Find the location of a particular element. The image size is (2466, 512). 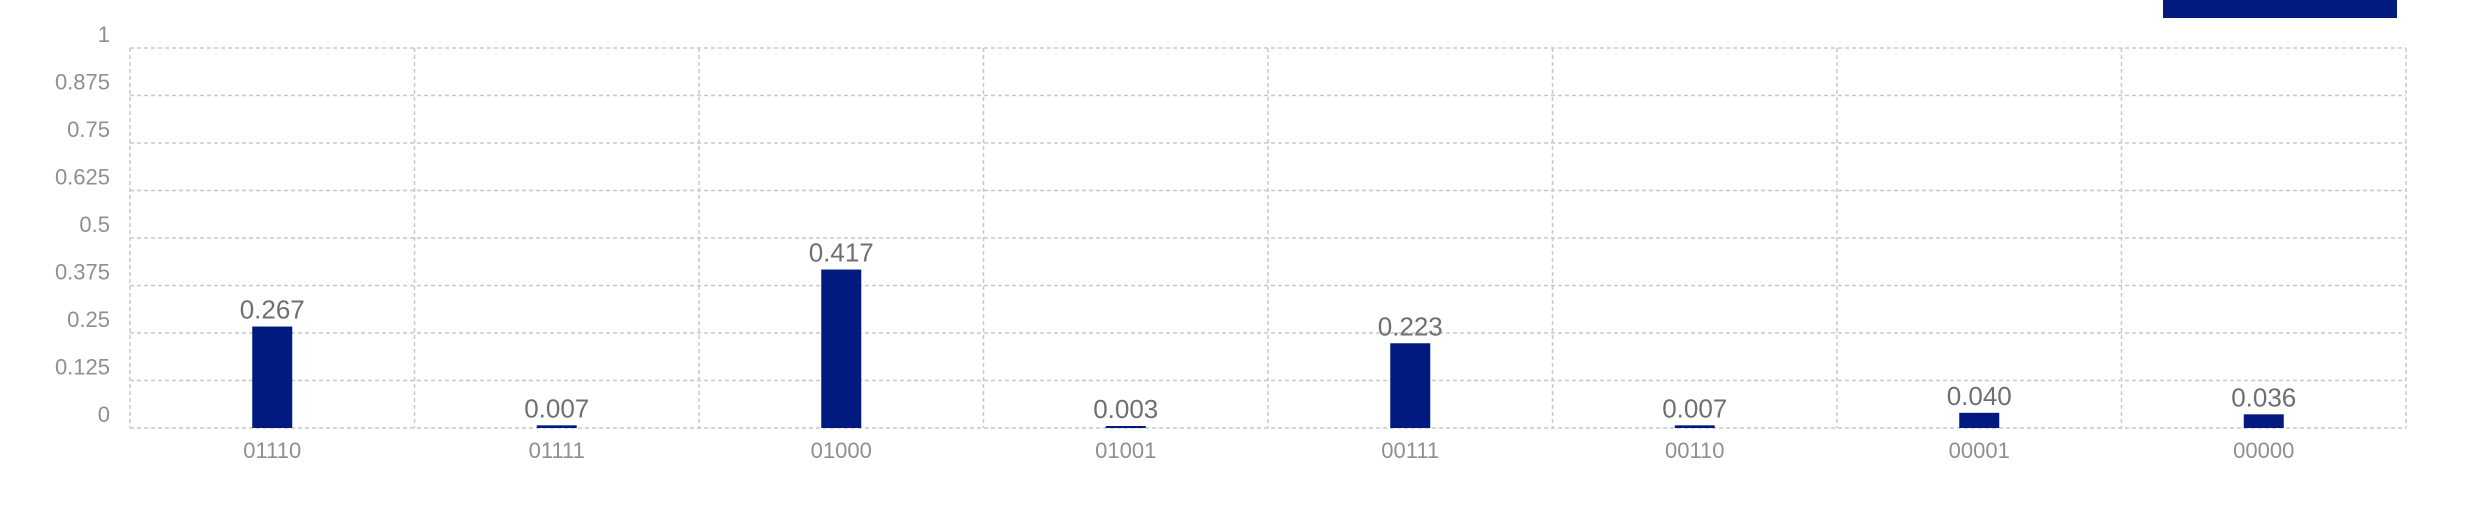

legend-swatch is located at coordinates (2280, 9).